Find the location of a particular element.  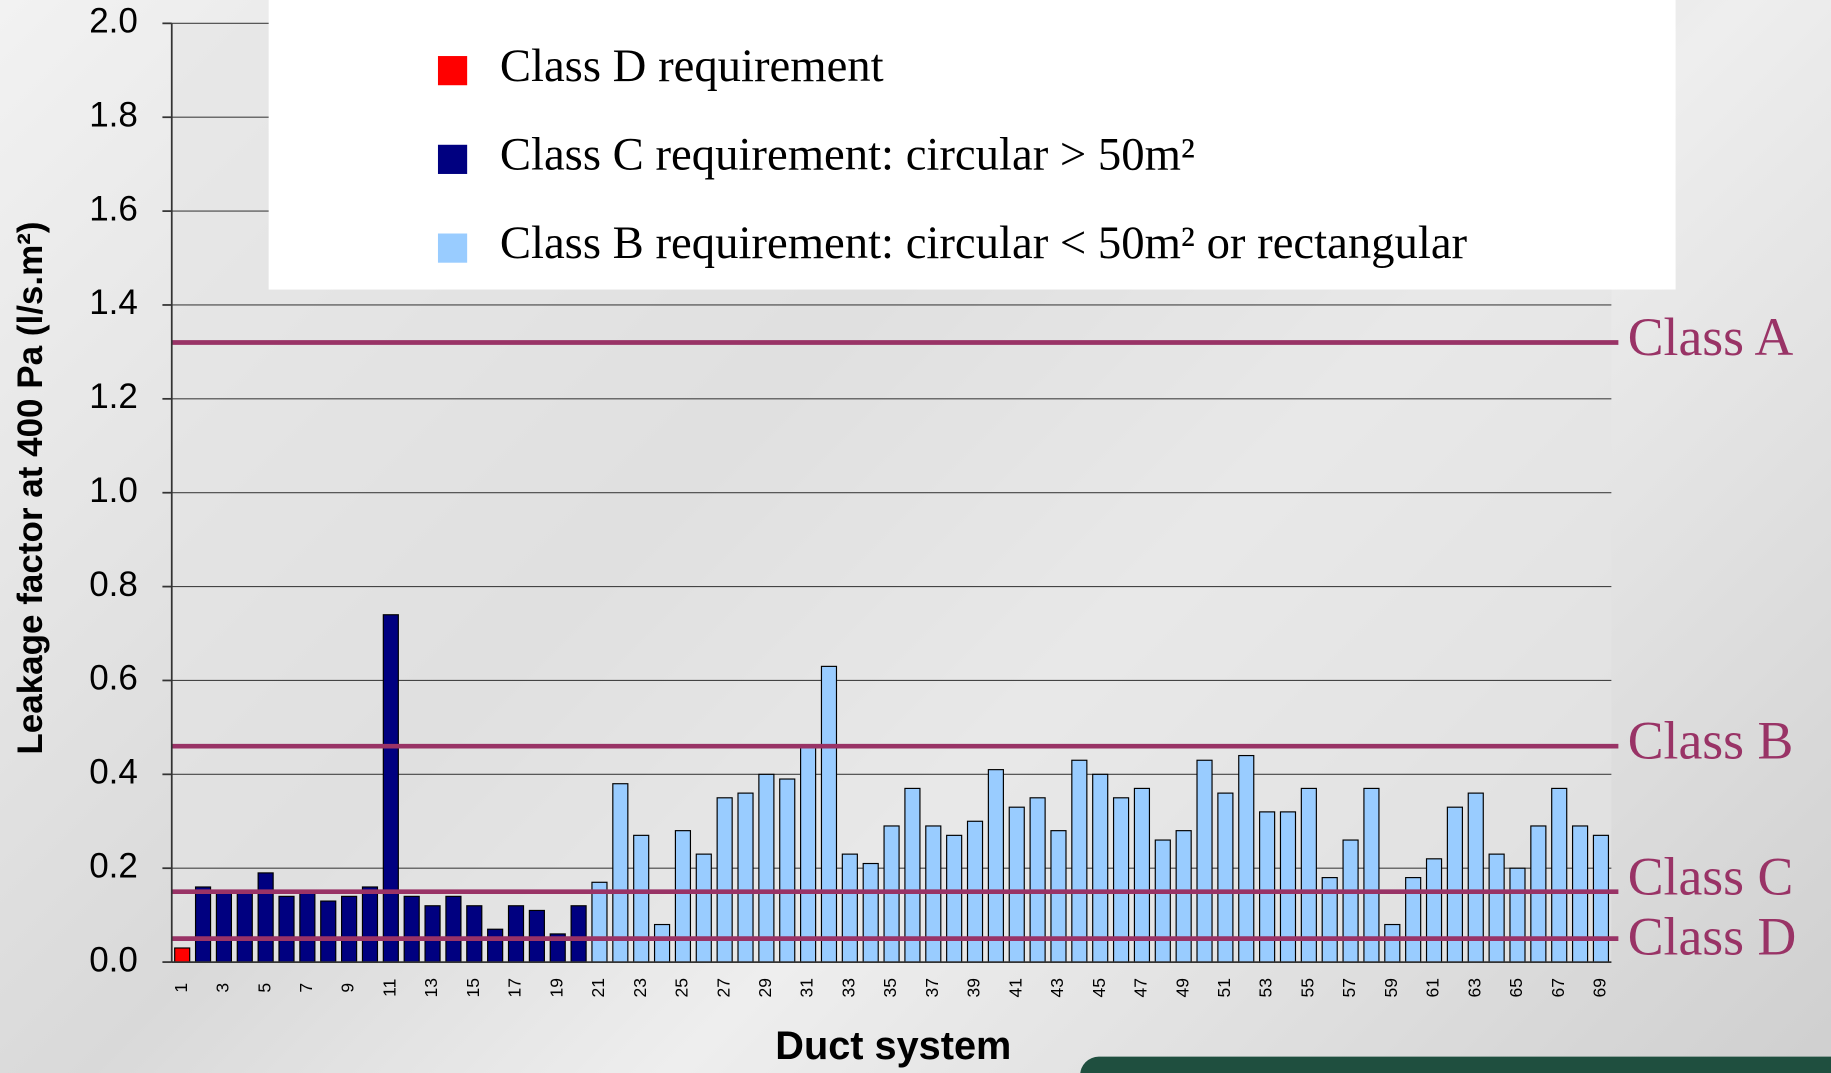

x-tick-label: 61 is located at coordinates (1433, 987).